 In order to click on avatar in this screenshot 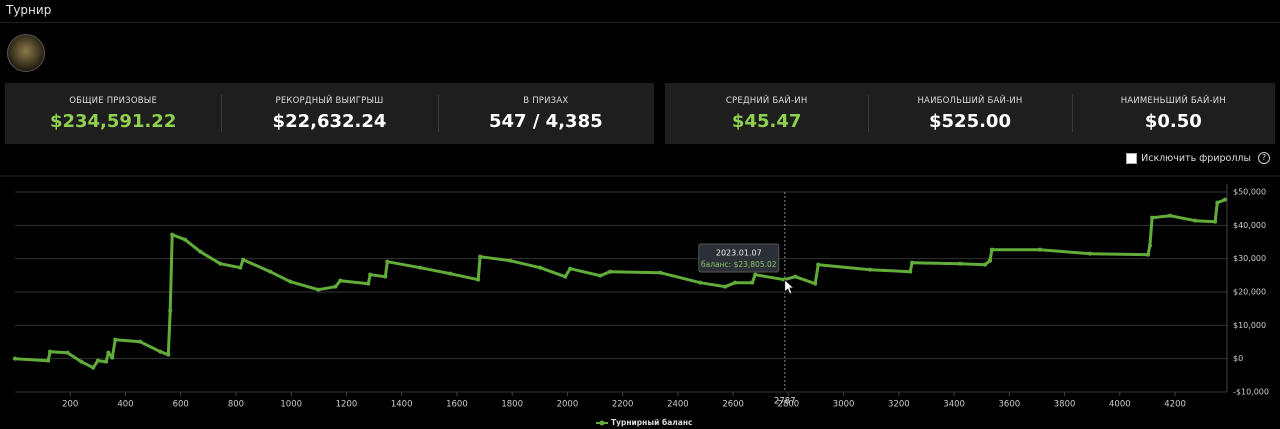, I will do `click(26, 53)`.